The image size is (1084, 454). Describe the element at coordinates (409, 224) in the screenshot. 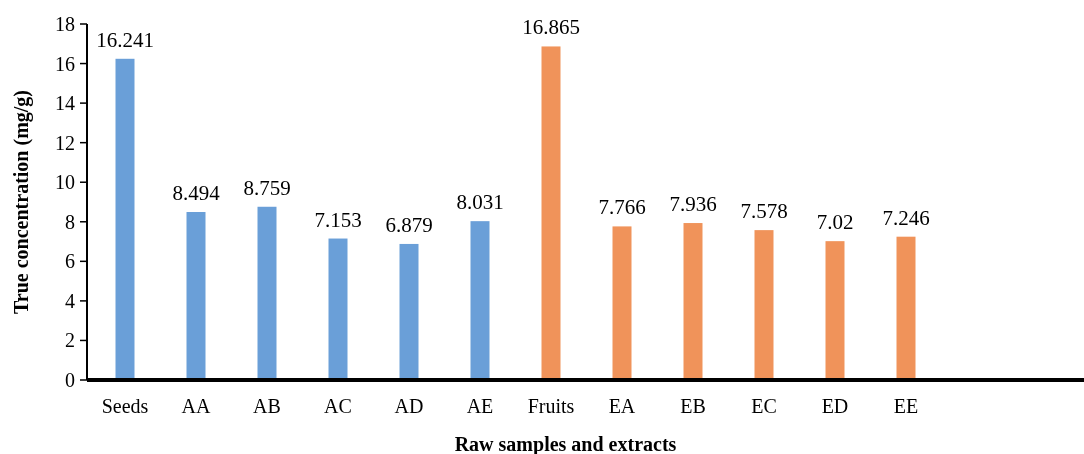

I see `data-label: 6.879` at that location.